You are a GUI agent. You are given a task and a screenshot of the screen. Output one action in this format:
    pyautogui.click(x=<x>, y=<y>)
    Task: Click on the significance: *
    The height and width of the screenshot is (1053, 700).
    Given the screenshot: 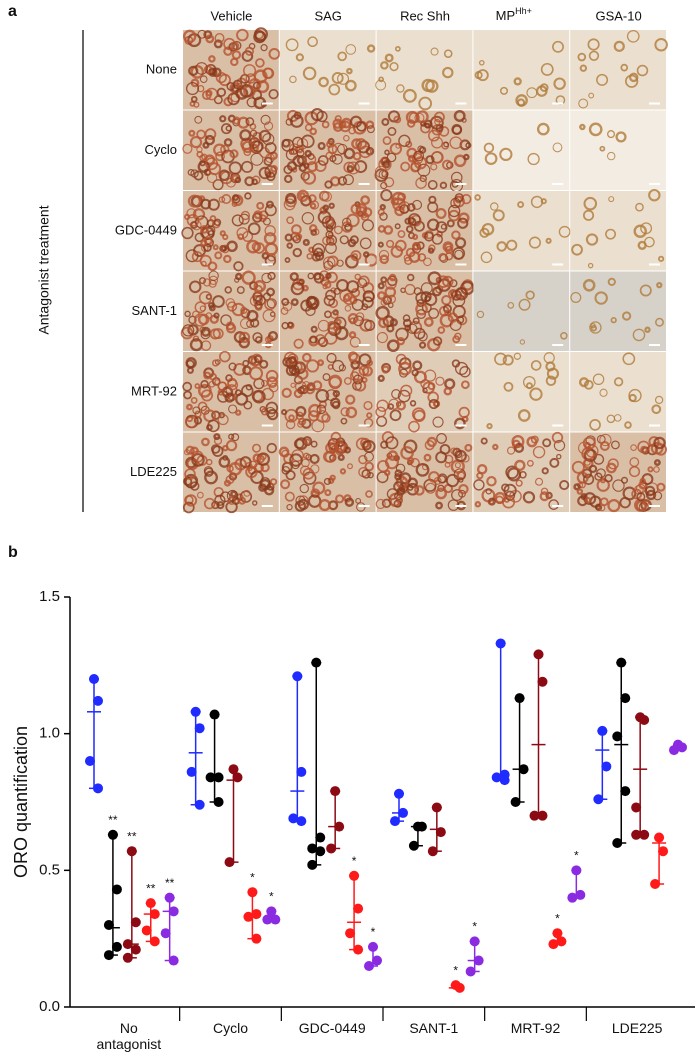 What is the action you would take?
    pyautogui.click(x=576, y=856)
    